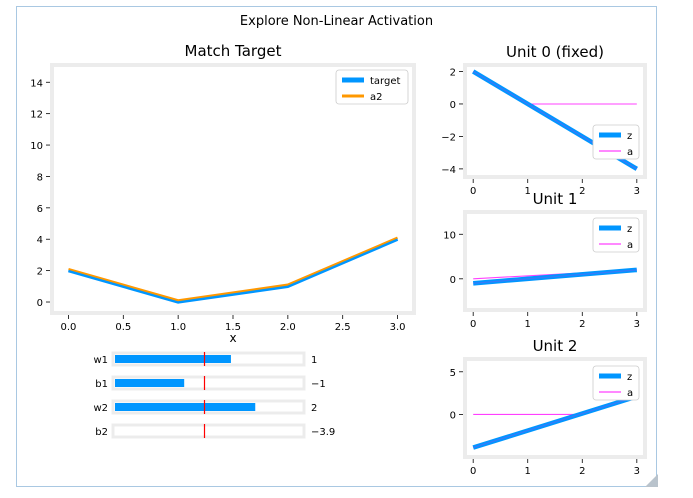 This screenshot has height=498, width=693. Describe the element at coordinates (637, 191) in the screenshot. I see `unit0-x-tick-label: 3` at that location.